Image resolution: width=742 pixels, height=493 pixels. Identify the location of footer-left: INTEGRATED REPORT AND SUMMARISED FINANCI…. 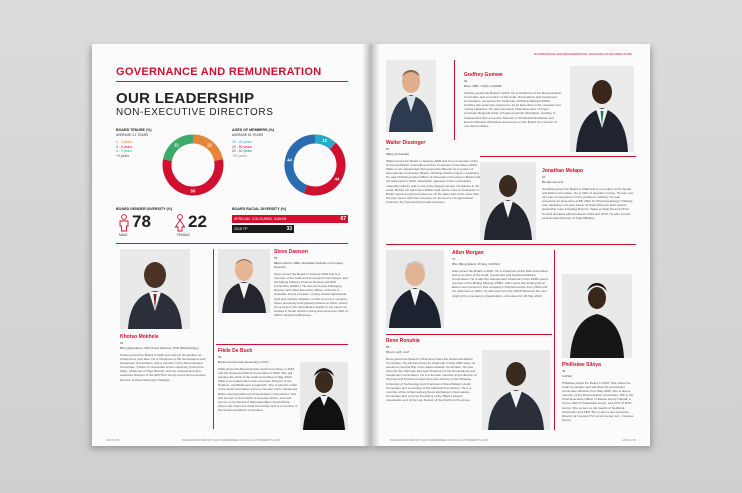
(439, 440).